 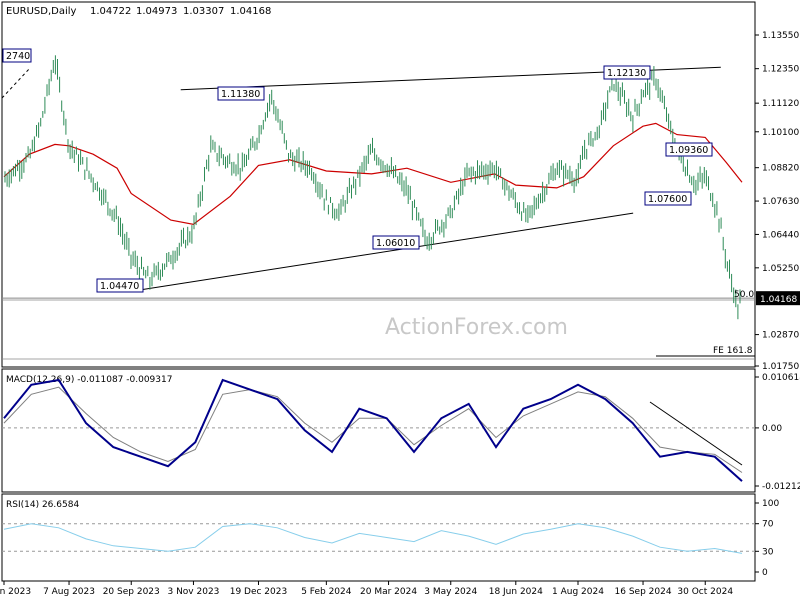 What do you see at coordinates (516, 592) in the screenshot?
I see `x-tick-label: 18 Jun 2024` at bounding box center [516, 592].